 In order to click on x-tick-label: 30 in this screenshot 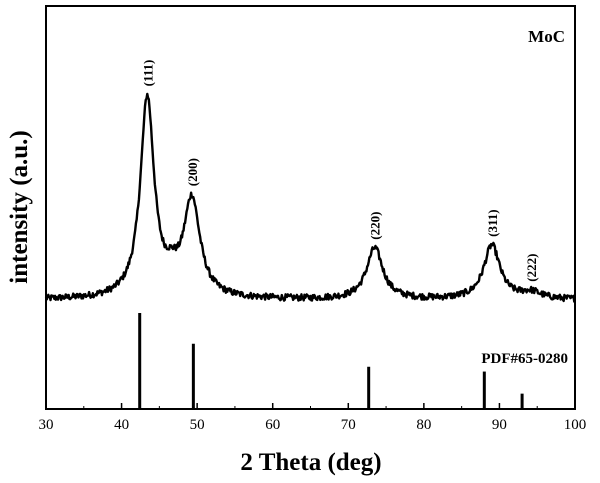, I will do `click(46, 425)`.